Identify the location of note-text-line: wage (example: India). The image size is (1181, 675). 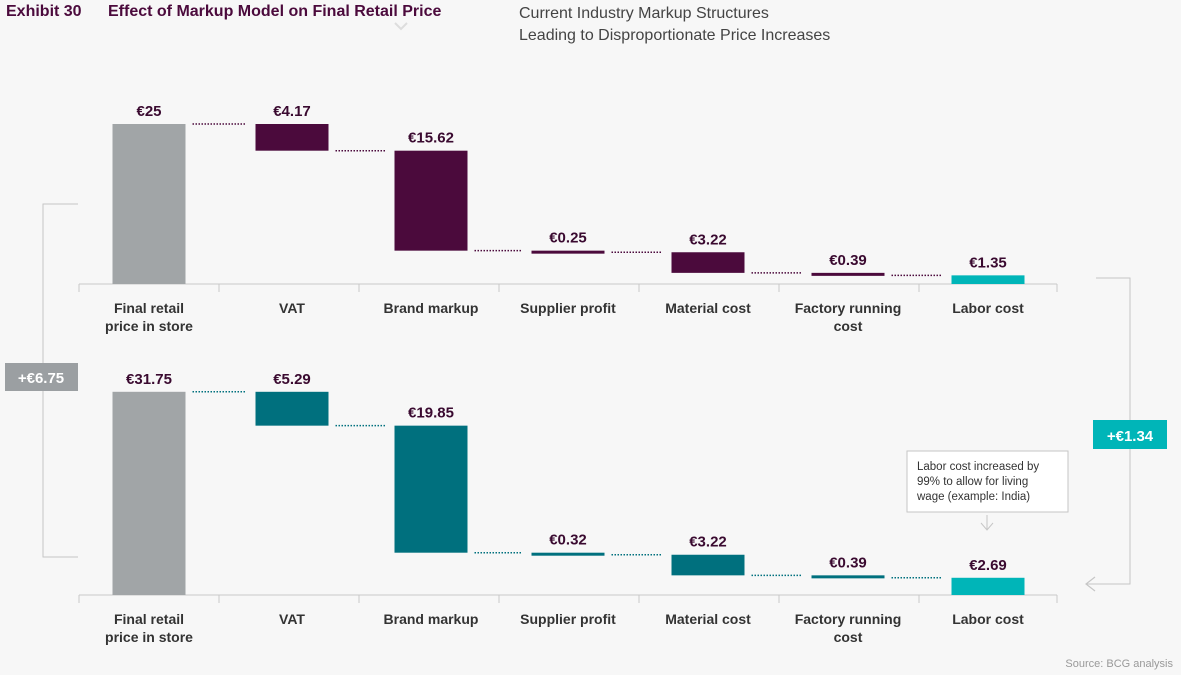
(973, 497).